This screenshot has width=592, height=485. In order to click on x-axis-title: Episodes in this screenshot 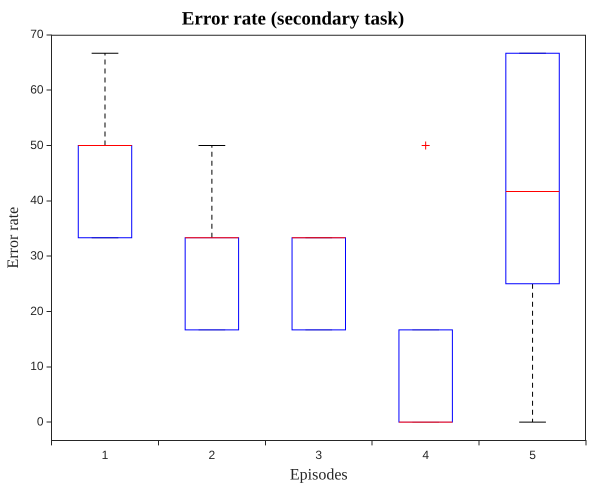, I will do `click(319, 475)`.